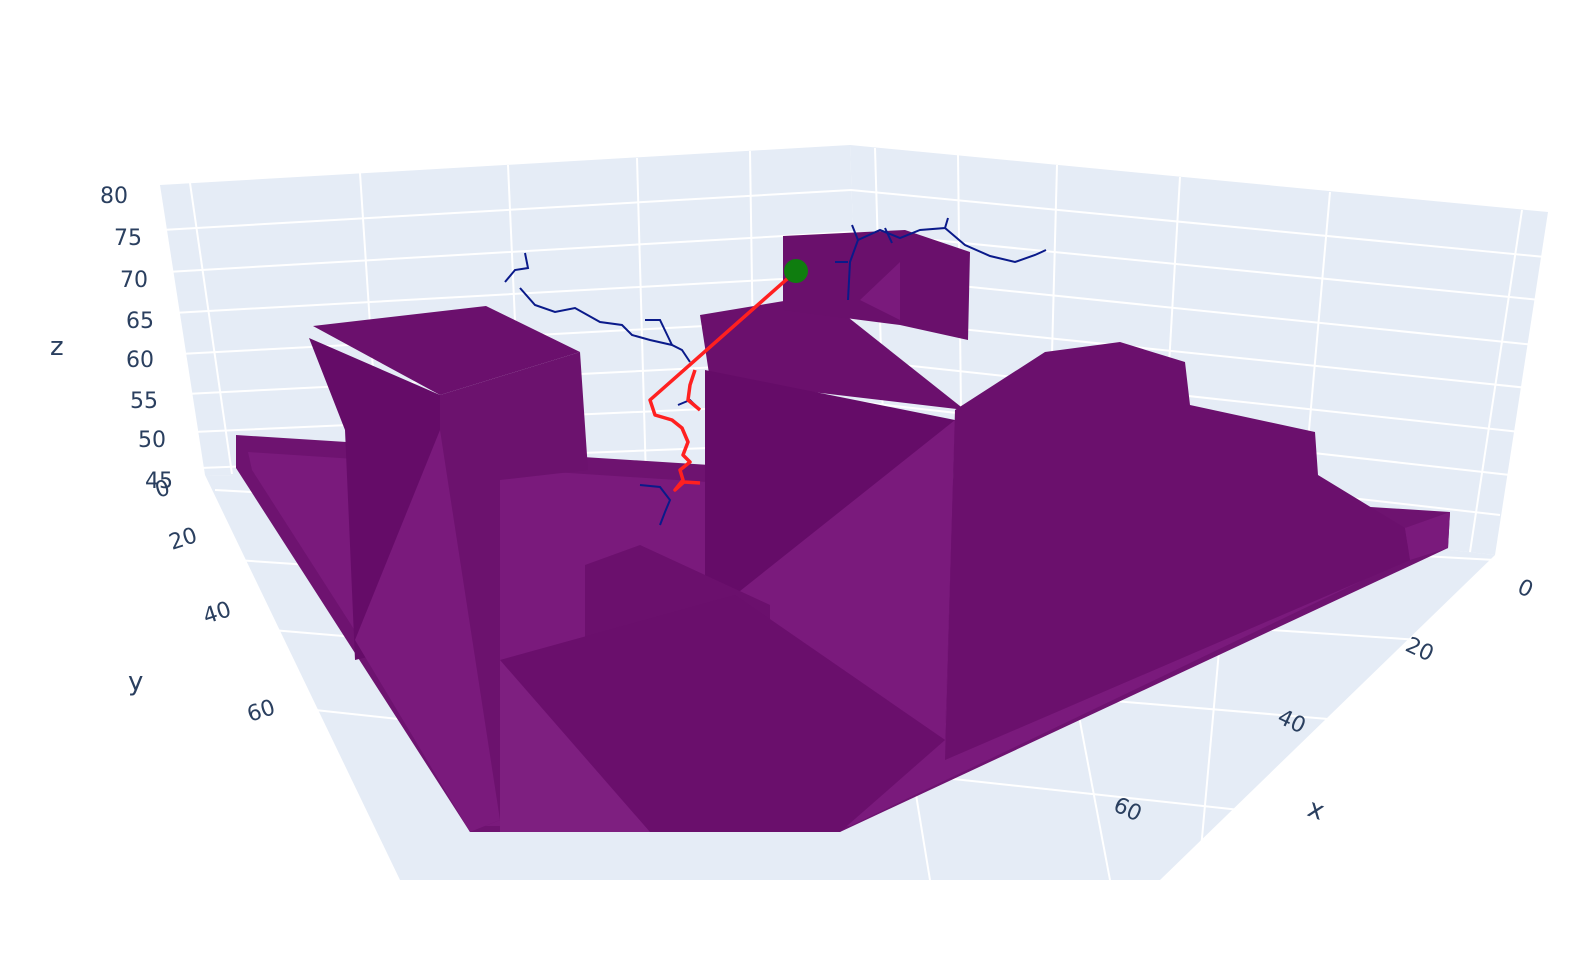 The image size is (1584, 956). I want to click on y-tick-label: 40, so click(217, 613).